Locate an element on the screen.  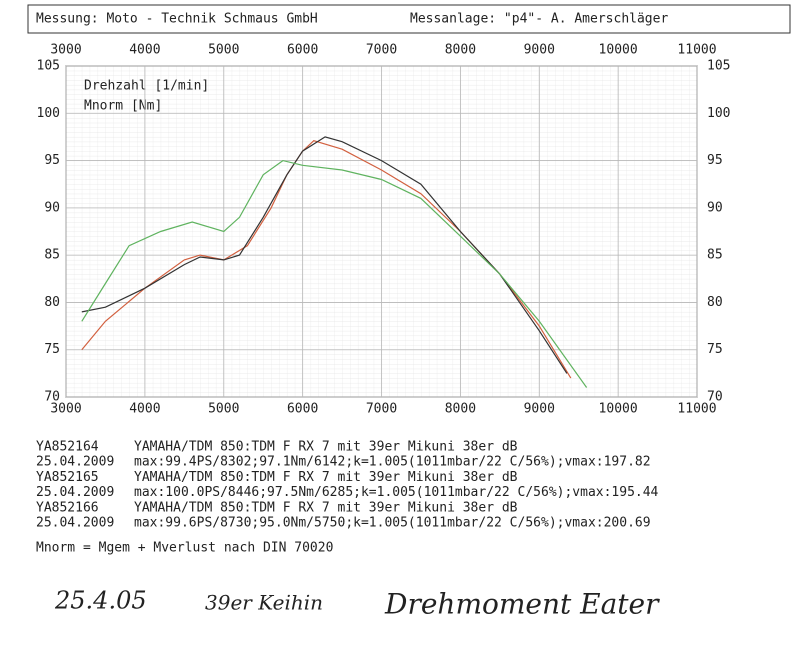
header-left: Messung: Moto - Technik Schmaus GmbH is located at coordinates (177, 19).